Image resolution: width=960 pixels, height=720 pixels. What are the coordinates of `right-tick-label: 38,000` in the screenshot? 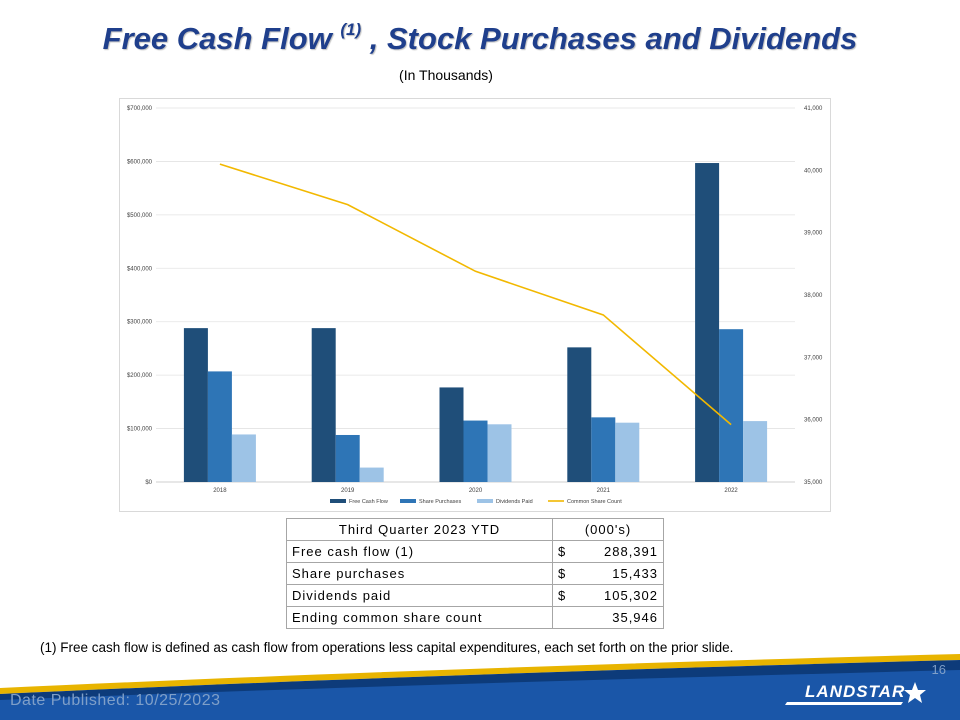 It's located at (813, 296).